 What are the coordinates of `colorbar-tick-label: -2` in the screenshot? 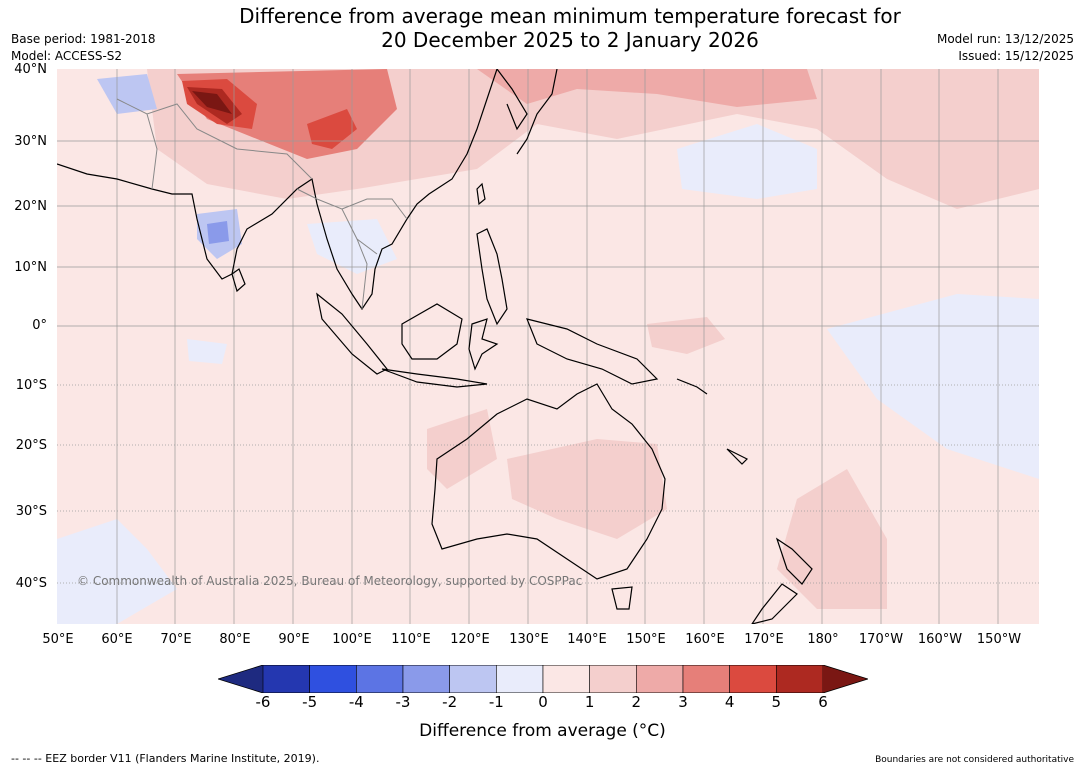 It's located at (450, 702).